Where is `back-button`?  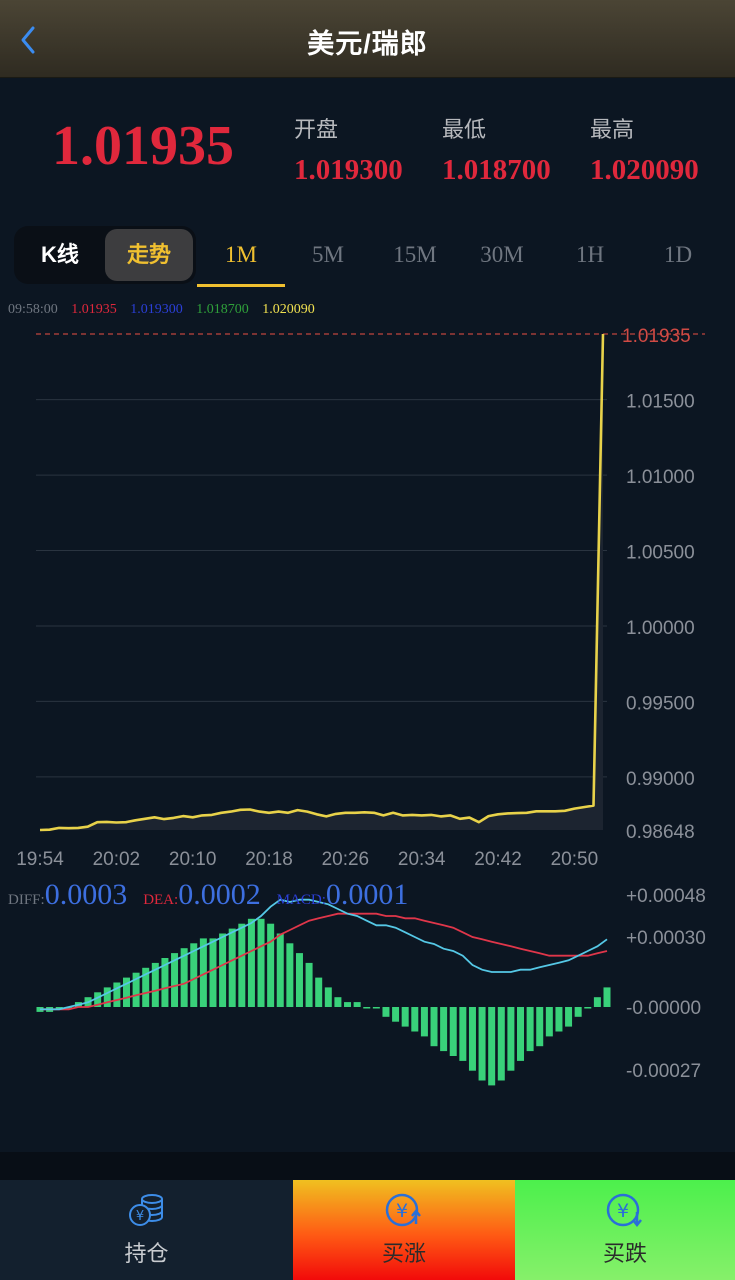
back-button is located at coordinates (29, 40).